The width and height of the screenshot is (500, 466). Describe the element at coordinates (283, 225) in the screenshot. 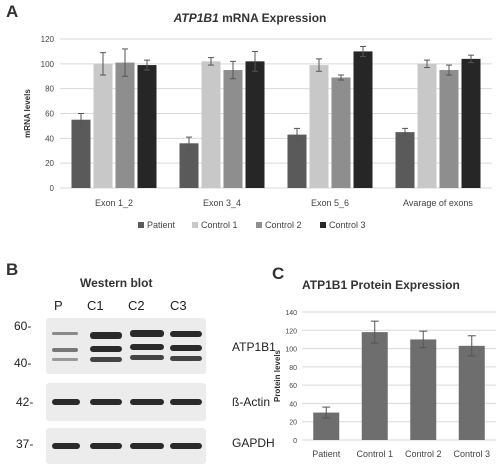

I see `legend-label: Control 2` at that location.